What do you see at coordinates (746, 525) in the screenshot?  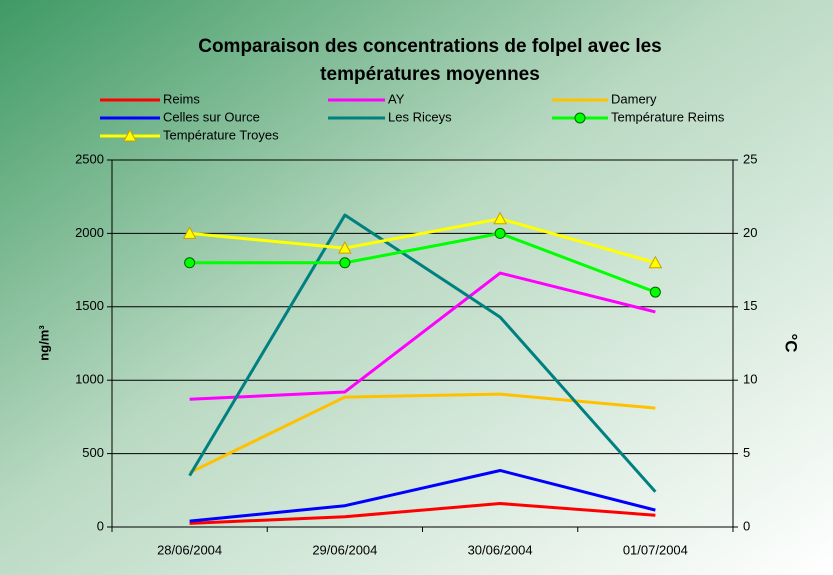 I see `y2-tick-label: 0` at bounding box center [746, 525].